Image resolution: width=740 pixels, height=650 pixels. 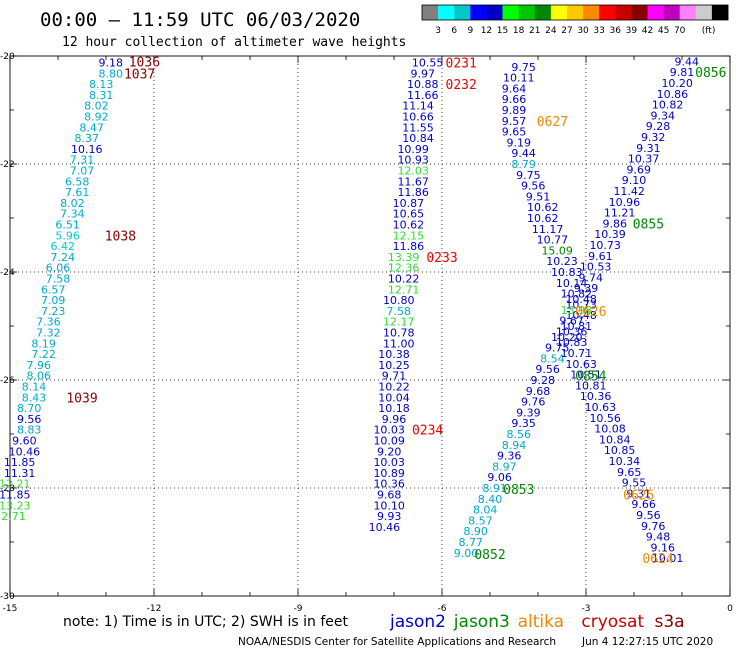 What do you see at coordinates (575, 20) in the screenshot?
I see `color-scale-legend: 3 6 9 12 15 18 21 24 27 30 33 36 39 42 45 70 (ft)` at bounding box center [575, 20].